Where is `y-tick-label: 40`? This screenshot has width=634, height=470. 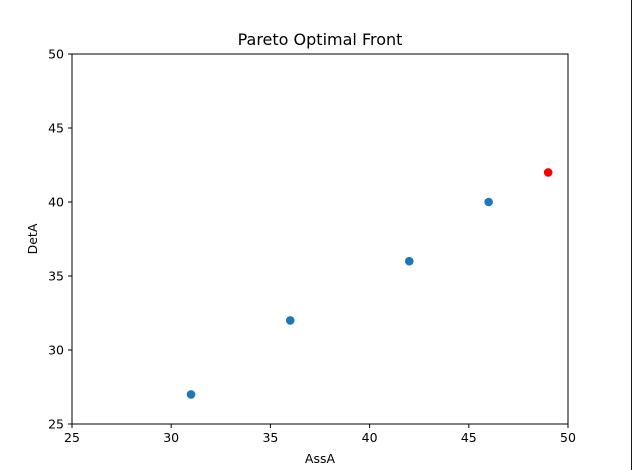 y-tick-label: 40 is located at coordinates (56, 202).